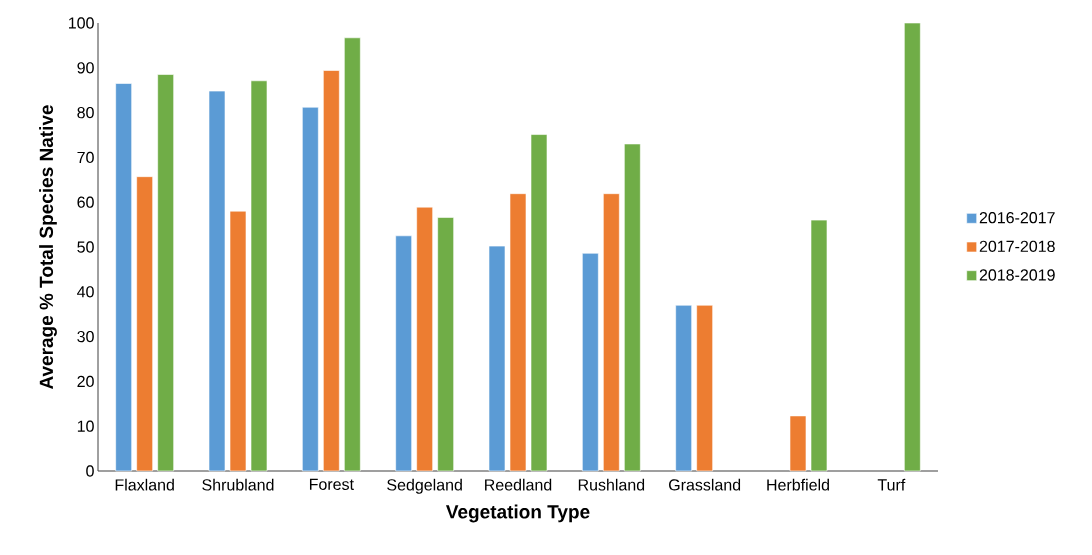  What do you see at coordinates (85, 247) in the screenshot?
I see `y-tick-label: 50` at bounding box center [85, 247].